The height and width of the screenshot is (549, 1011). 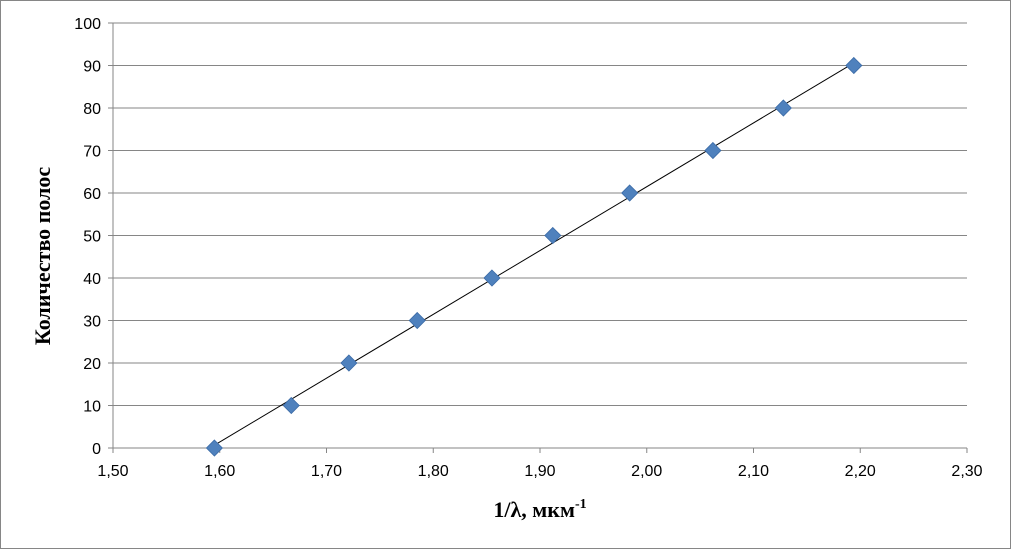 I want to click on x-tick-labels: 1,50 1,60 1,70 1,80 1,90 2,00 2,10 2,20 2,30, so click(x=539, y=471).